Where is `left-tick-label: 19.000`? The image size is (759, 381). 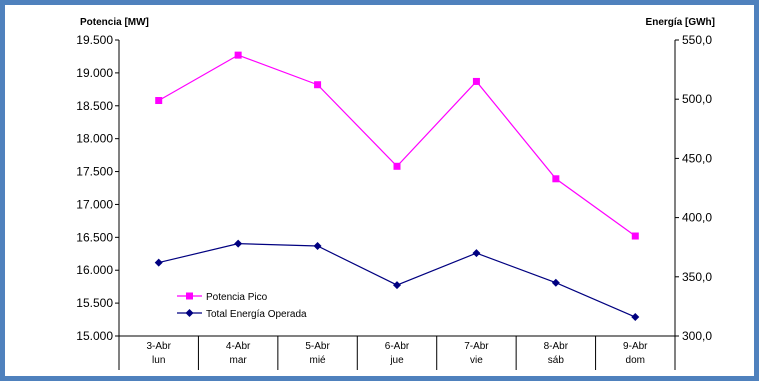 left-tick-label: 19.000 is located at coordinates (94, 73).